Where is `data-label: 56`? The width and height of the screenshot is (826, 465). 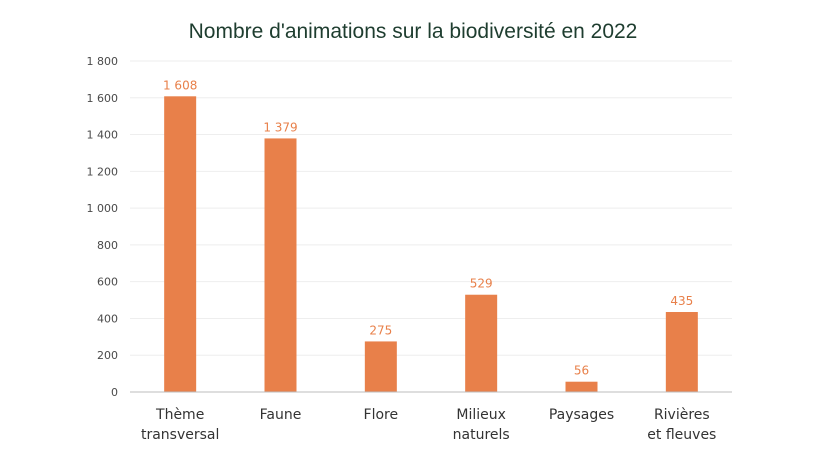 data-label: 56 is located at coordinates (581, 371).